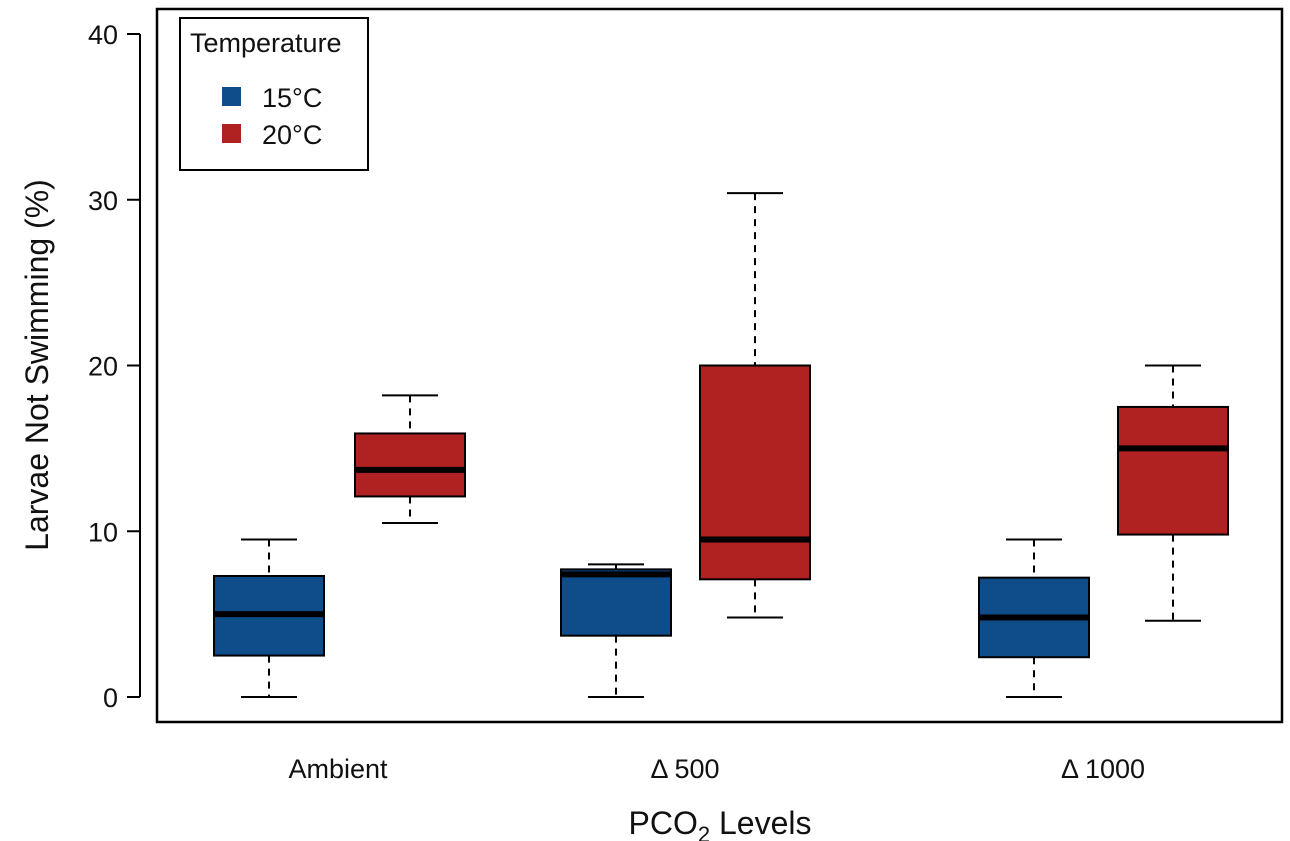  What do you see at coordinates (266, 43) in the screenshot?
I see `legend-title: Temperature` at bounding box center [266, 43].